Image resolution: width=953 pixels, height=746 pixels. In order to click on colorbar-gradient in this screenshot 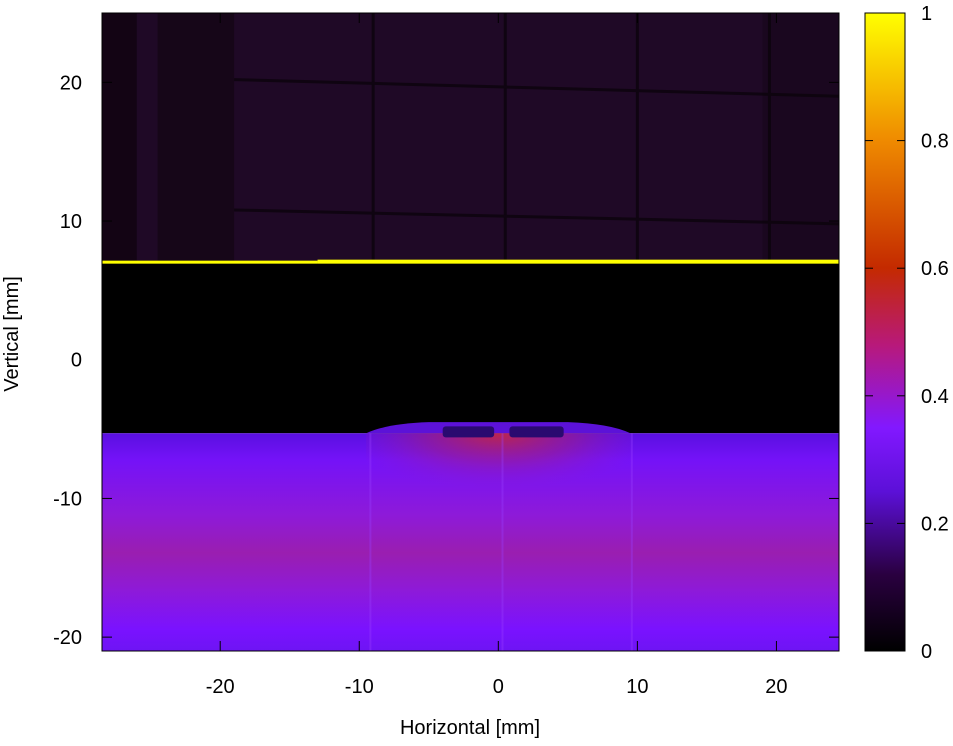, I will do `click(885, 332)`.